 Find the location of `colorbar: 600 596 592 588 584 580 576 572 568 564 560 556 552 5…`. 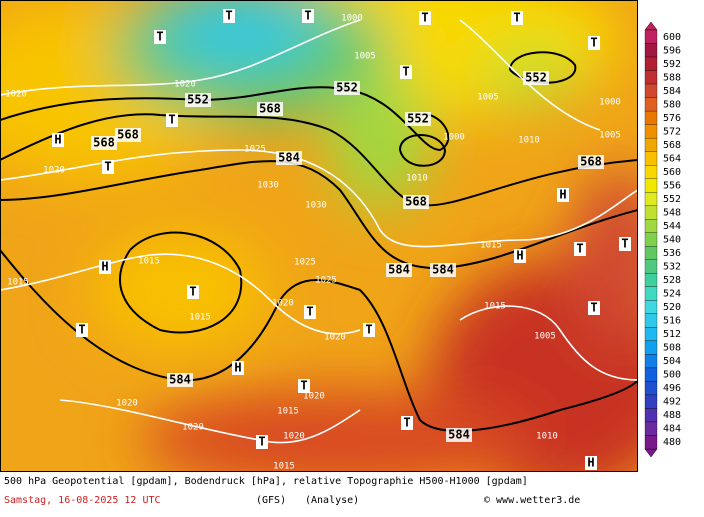

colorbar: 600 596 592 588 584 580 576 572 568 564 560 556 552 5… is located at coordinates (662, 239).